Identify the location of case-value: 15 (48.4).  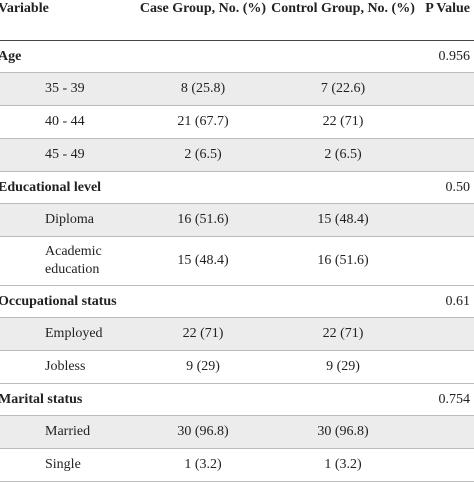
(203, 261).